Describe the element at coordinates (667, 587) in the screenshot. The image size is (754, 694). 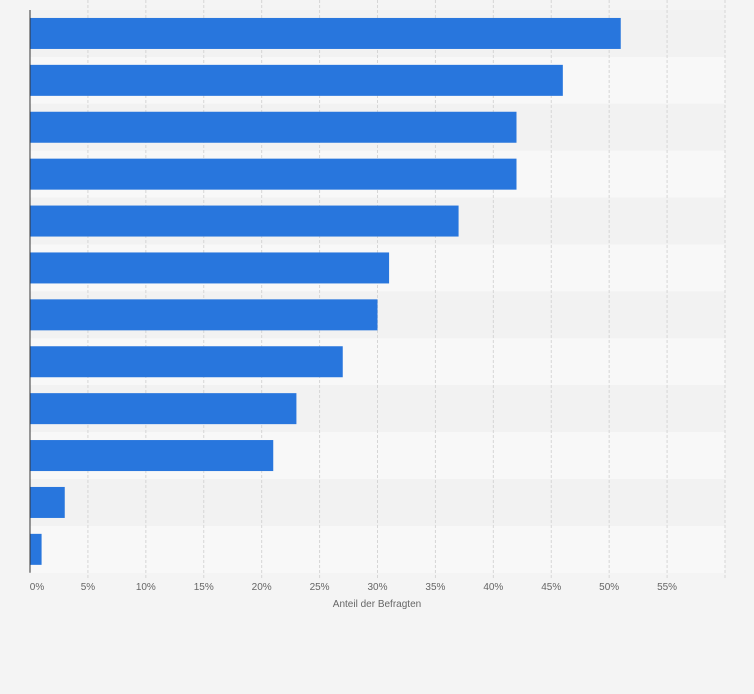
I see `x-tick-label: 55%` at that location.